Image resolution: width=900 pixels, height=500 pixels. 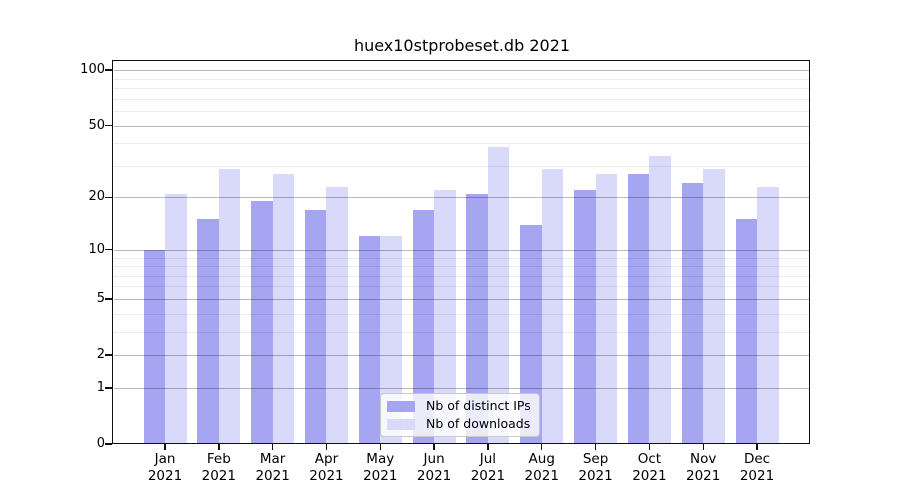 What do you see at coordinates (703, 467) in the screenshot?
I see `x-tick-label-nov: Nov 2021` at bounding box center [703, 467].